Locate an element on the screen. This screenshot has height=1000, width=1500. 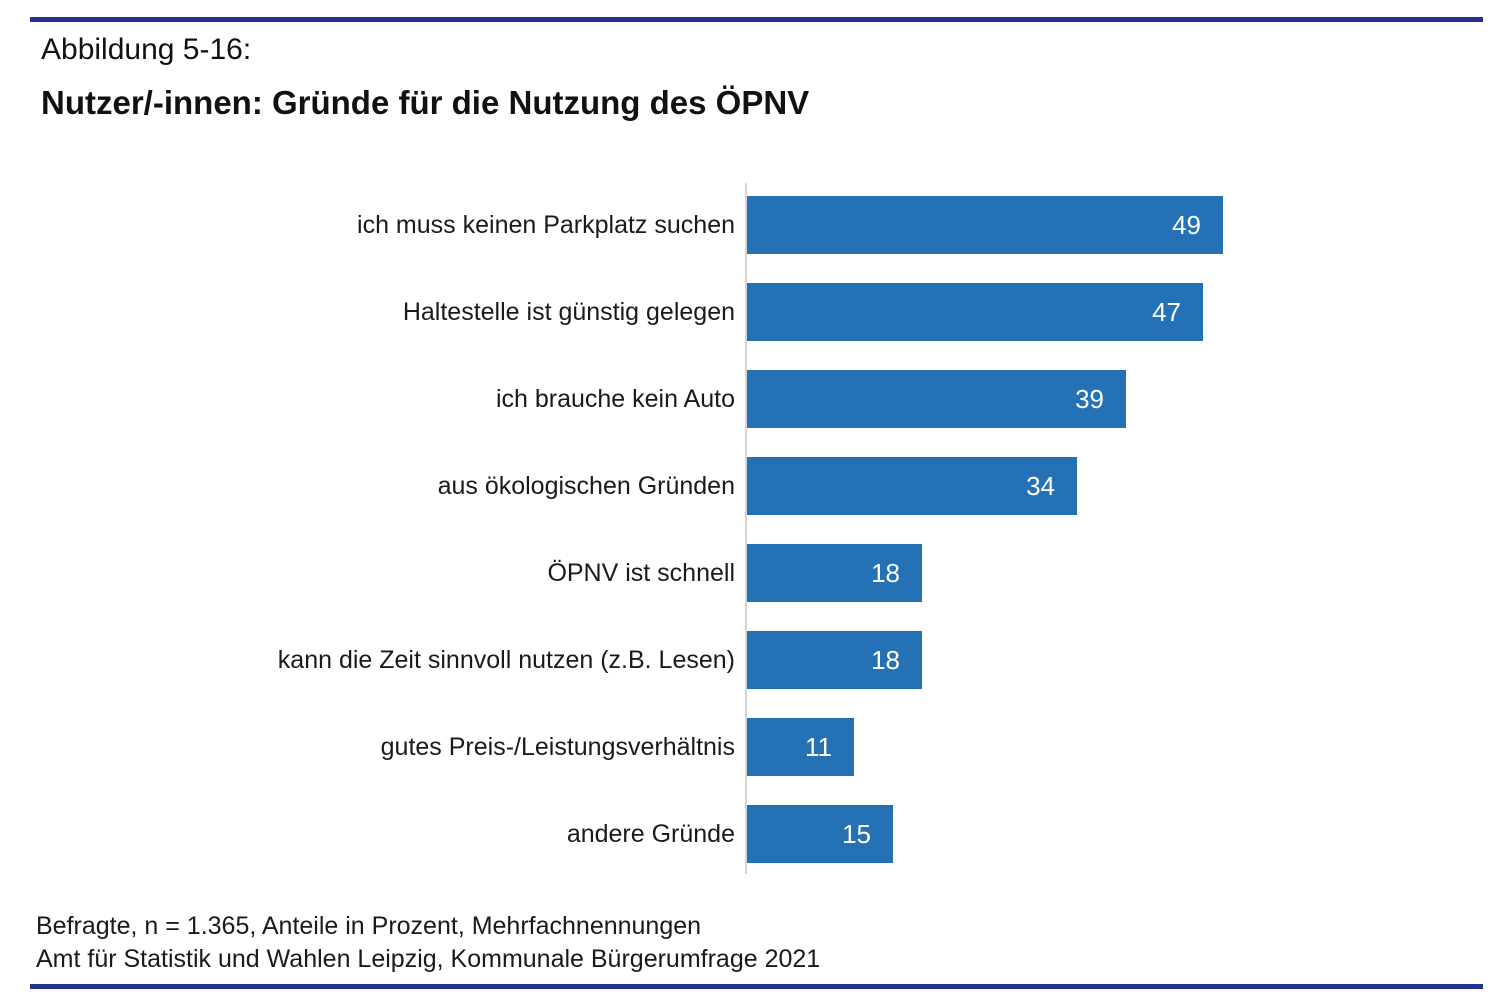
bar-row: ich muss keinen Parkplatz suchen 49 is located at coordinates (750, 225).